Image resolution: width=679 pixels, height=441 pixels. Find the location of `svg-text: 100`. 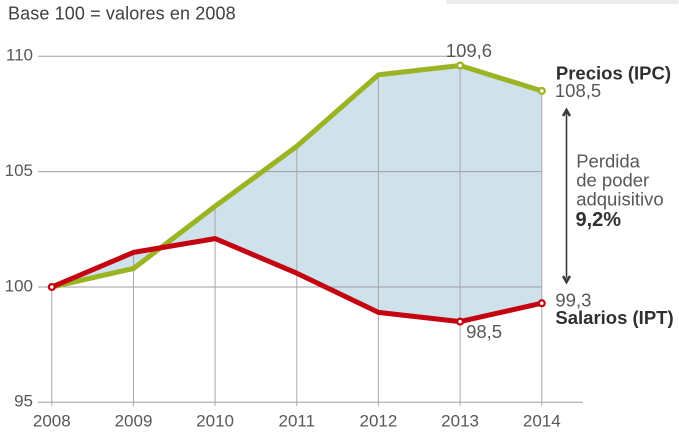

svg-text: 100 is located at coordinates (19, 286).